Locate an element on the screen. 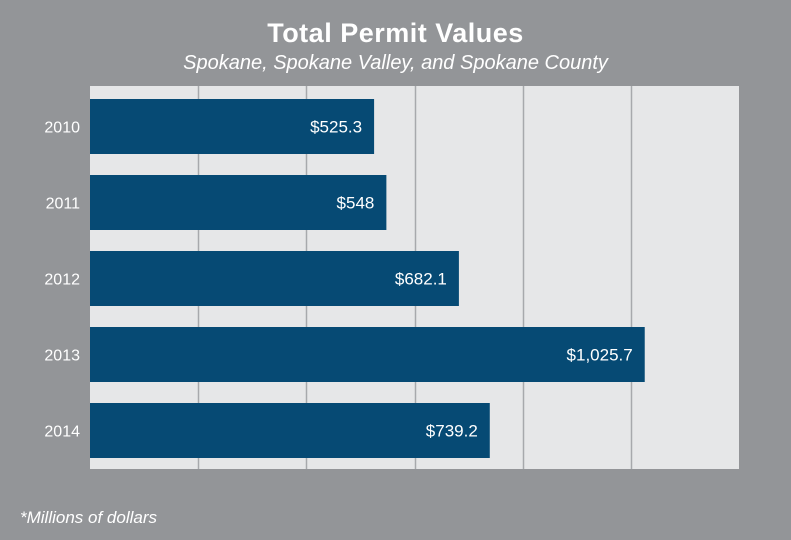 This screenshot has height=540, width=791. data-label: $1,025.7 is located at coordinates (600, 355).